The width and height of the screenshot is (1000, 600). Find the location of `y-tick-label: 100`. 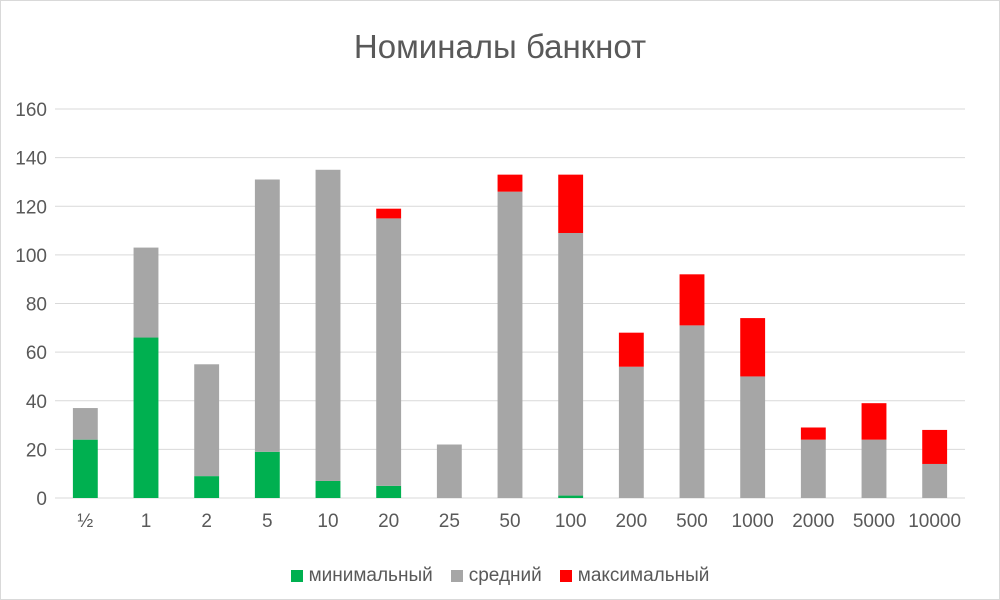

y-tick-label: 100 is located at coordinates (31, 256).